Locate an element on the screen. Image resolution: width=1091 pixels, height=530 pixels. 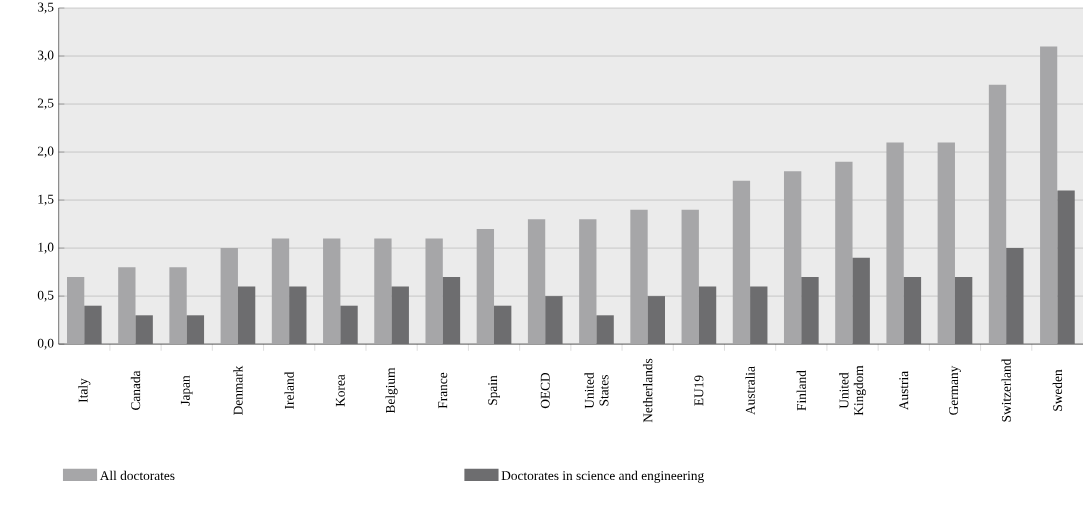
x-tick-label: Germany is located at coordinates (955, 391).